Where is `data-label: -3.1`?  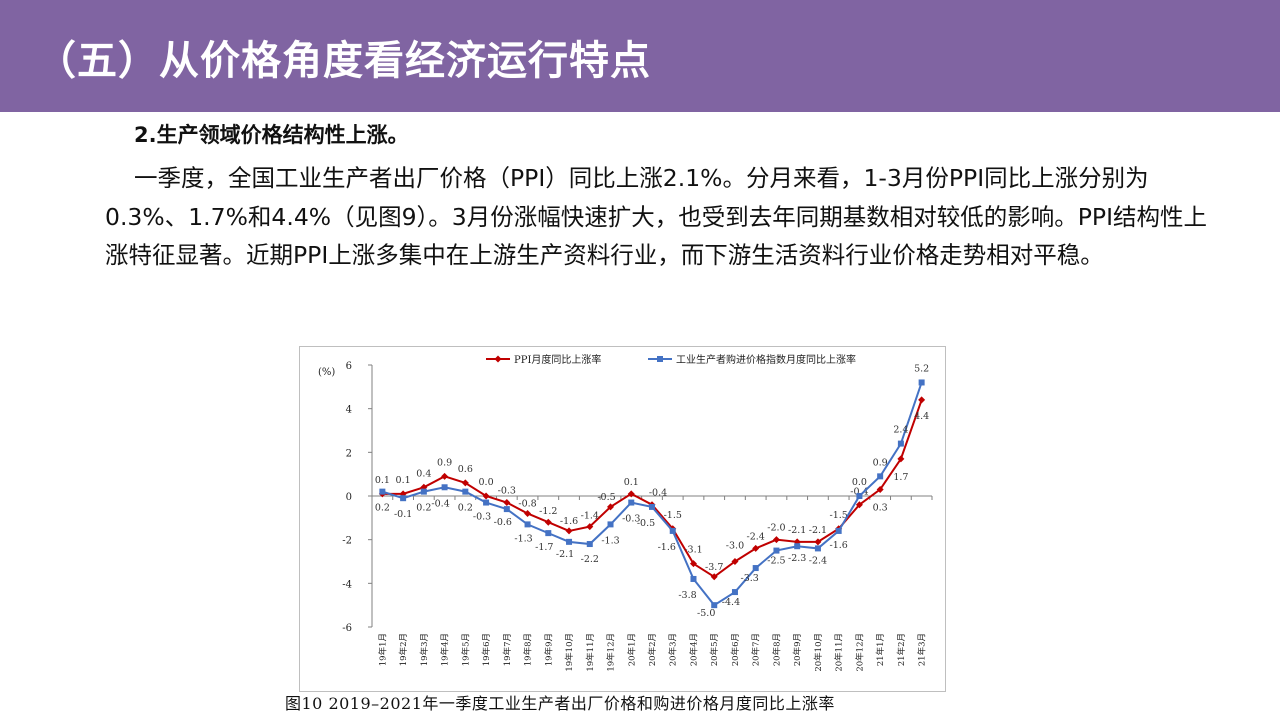 data-label: -3.1 is located at coordinates (693, 550).